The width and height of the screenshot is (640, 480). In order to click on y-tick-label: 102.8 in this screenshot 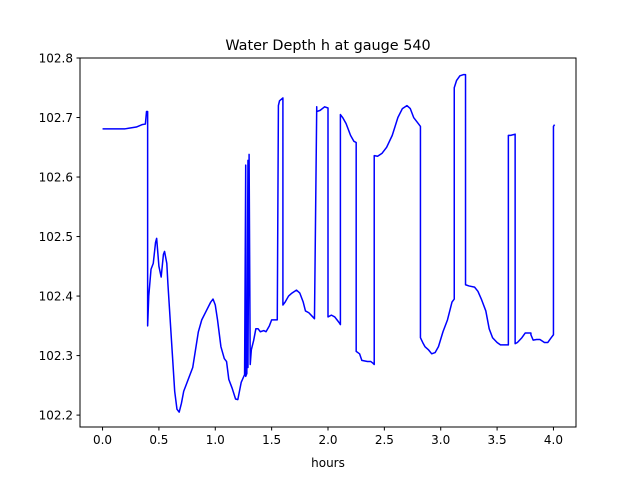, I will do `click(56, 58)`.